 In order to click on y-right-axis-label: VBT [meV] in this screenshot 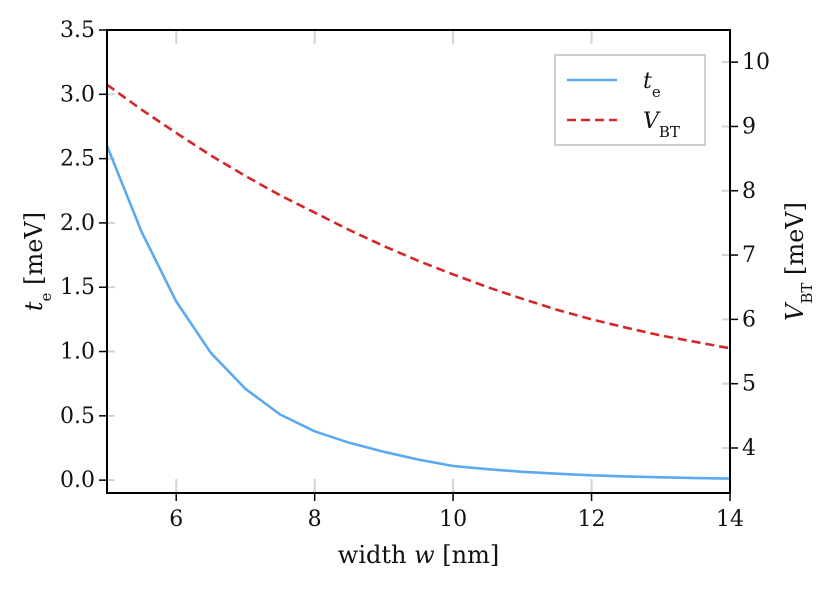, I will do `click(798, 261)`.